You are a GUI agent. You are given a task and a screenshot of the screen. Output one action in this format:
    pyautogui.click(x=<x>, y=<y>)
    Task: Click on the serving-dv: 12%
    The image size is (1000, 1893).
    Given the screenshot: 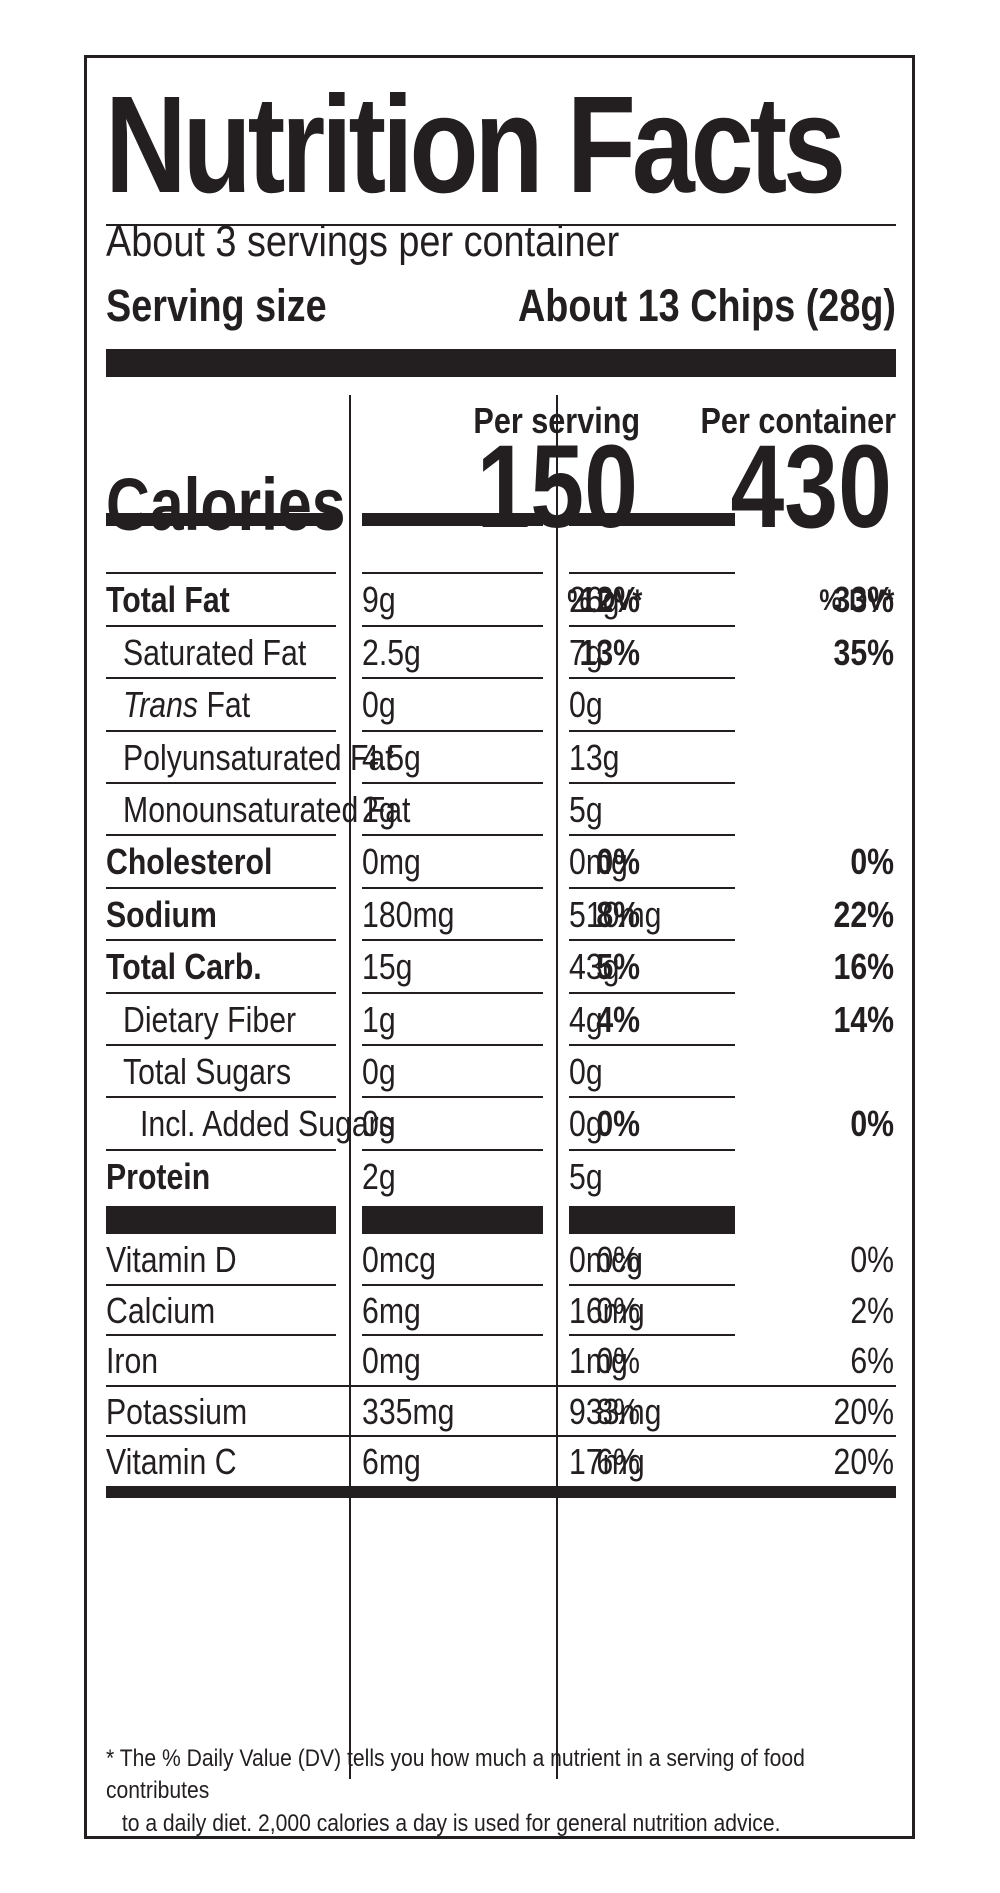 What is the action you would take?
    pyautogui.click(x=604, y=600)
    